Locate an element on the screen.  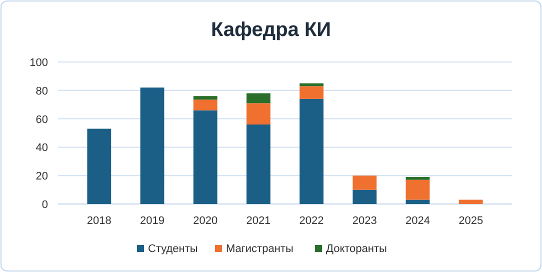
legend-label: Студенты is located at coordinates (173, 249).